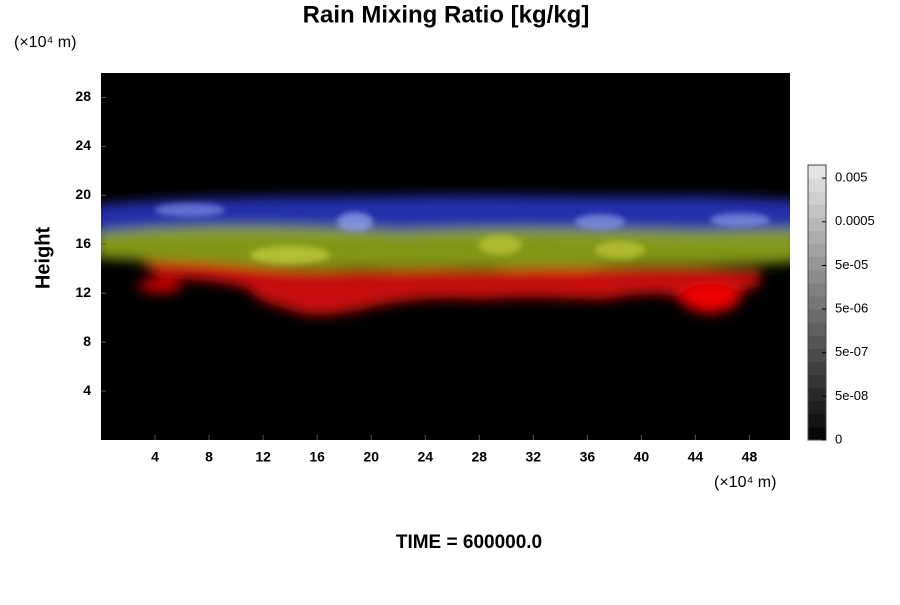  I want to click on x-tick-label: 20, so click(371, 457).